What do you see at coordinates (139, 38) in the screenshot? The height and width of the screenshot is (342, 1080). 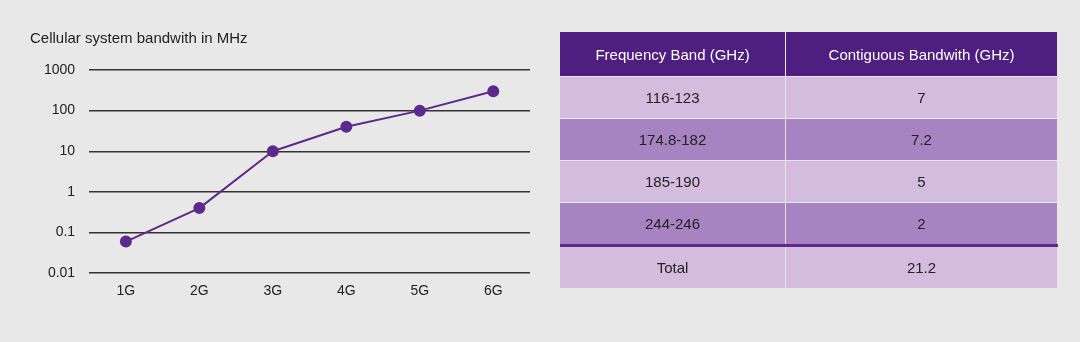 I see `chart-title: Cellular system bandwith in MHz` at bounding box center [139, 38].